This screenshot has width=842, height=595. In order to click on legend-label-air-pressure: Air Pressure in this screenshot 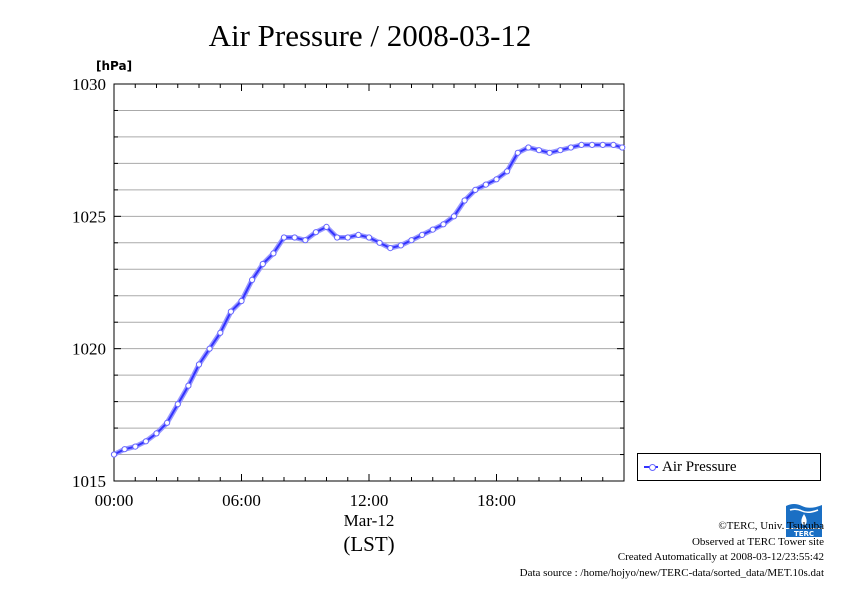, I will do `click(699, 466)`.